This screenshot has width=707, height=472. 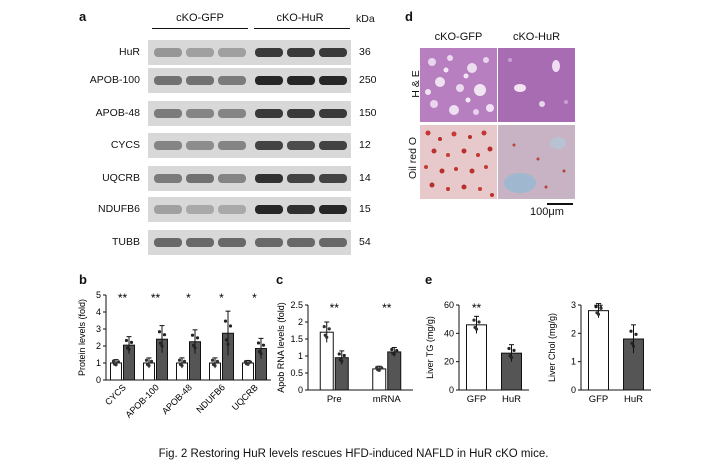 What do you see at coordinates (599, 352) in the screenshot?
I see `chart-liver-chol: 0 1 2 3 Liver Chol (mg/g) ** GFP HuR` at bounding box center [599, 352].